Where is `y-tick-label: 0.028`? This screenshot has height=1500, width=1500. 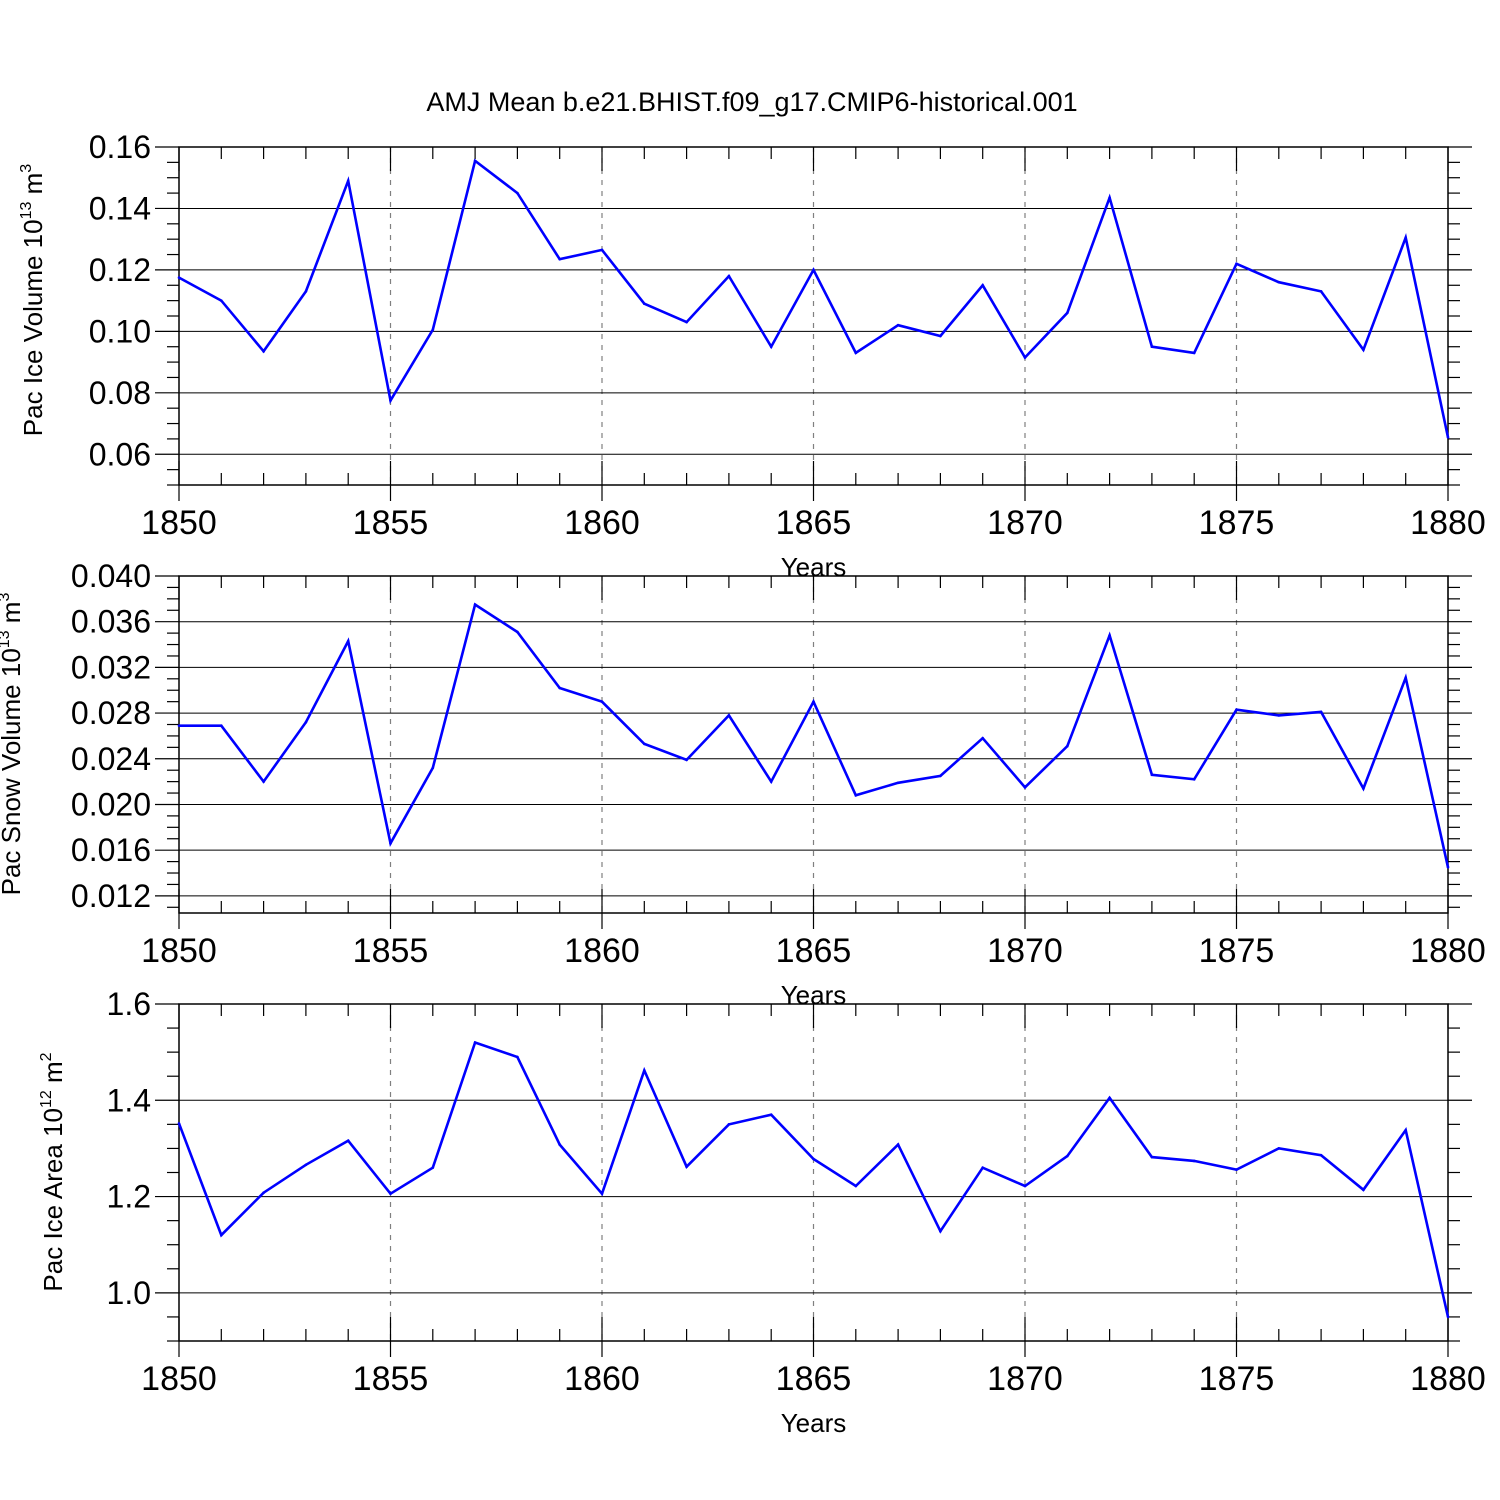 y-tick-label: 0.028 is located at coordinates (111, 713).